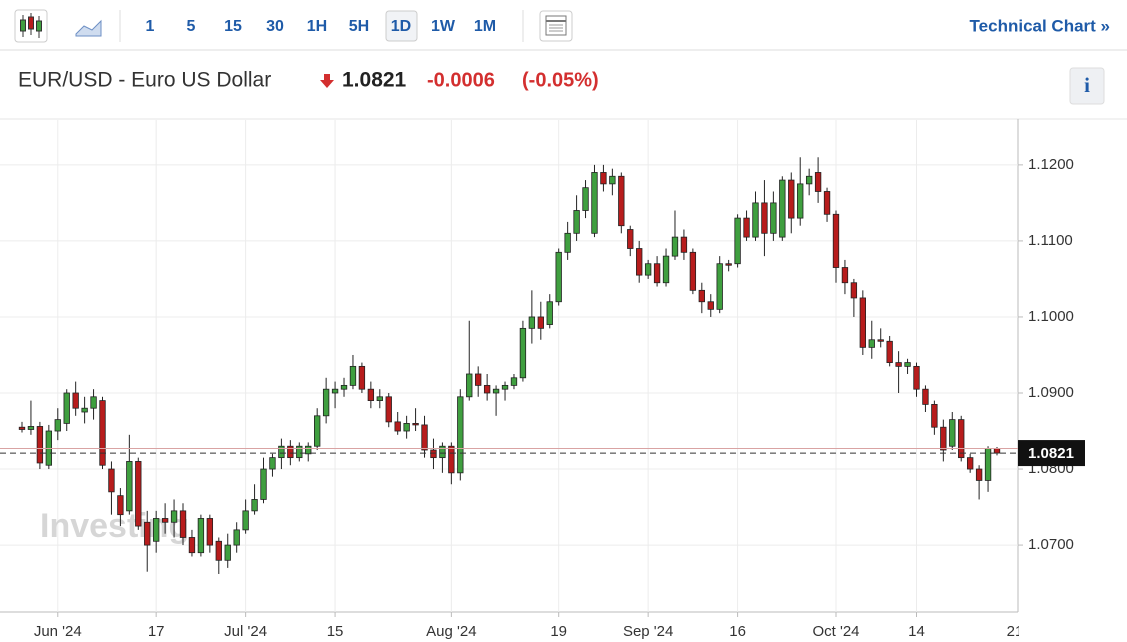 This screenshot has width=1127, height=642. I want to click on y-tick-label: 1.1100, so click(1050, 240).